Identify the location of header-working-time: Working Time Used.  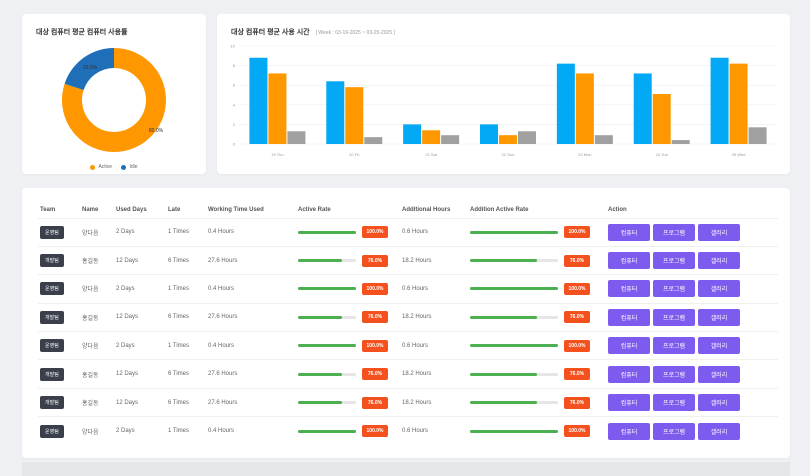
(236, 209).